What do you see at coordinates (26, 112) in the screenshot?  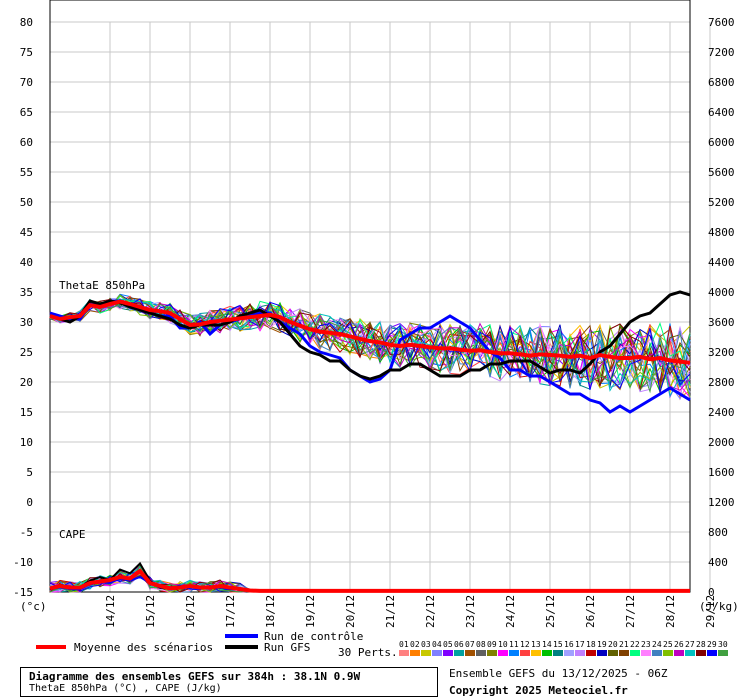 I see `left-tick-label: 65` at bounding box center [26, 112].